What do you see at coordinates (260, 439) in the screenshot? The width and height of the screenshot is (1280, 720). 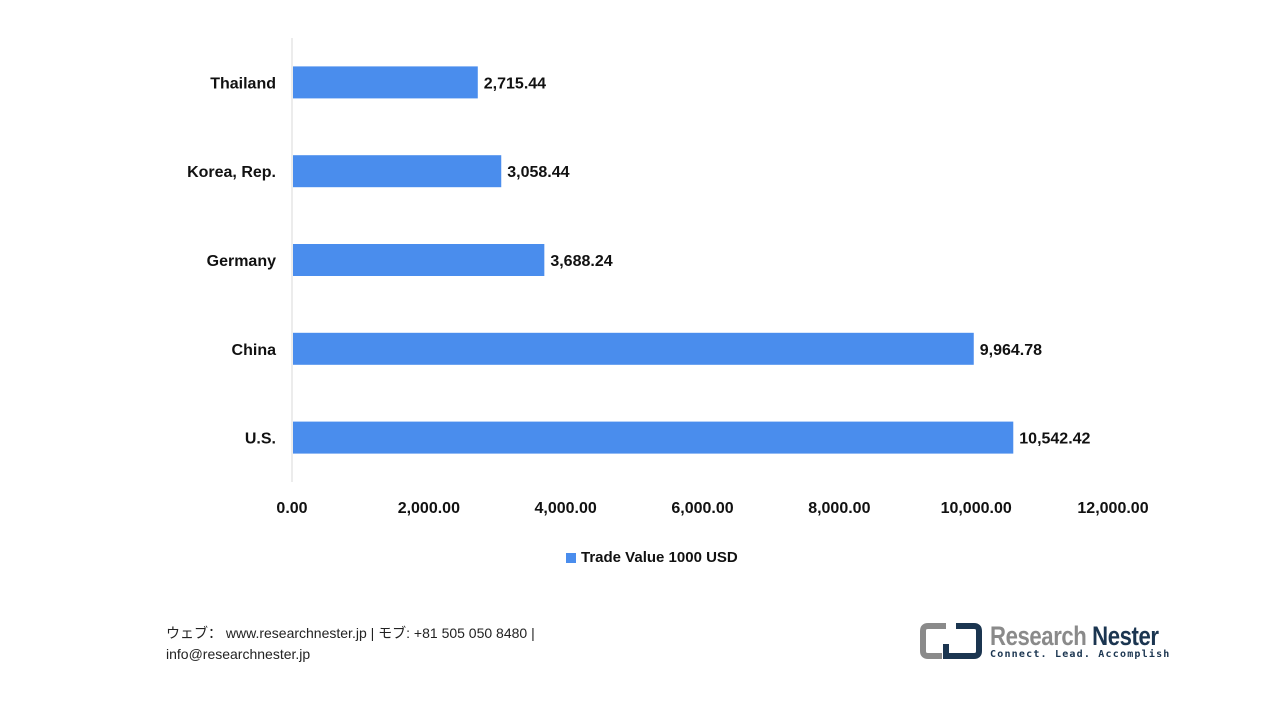 I see `category-label: U.S.` at bounding box center [260, 439].